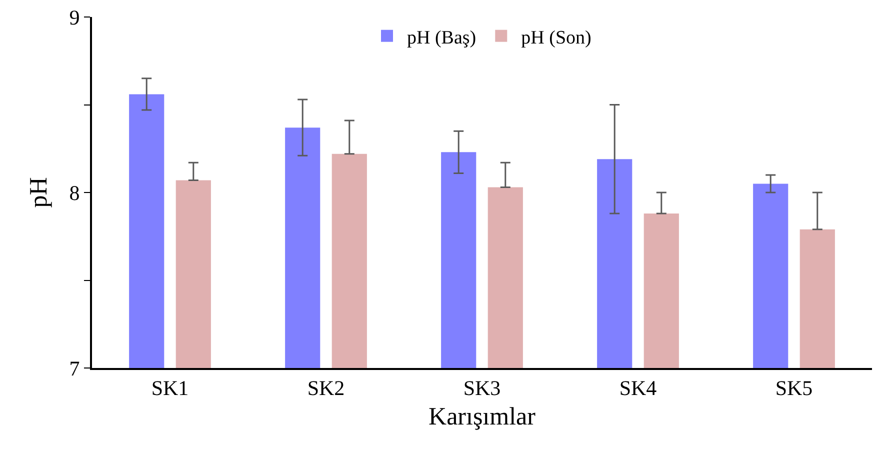  What do you see at coordinates (638, 388) in the screenshot?
I see `x-tick-label: SK4` at bounding box center [638, 388].